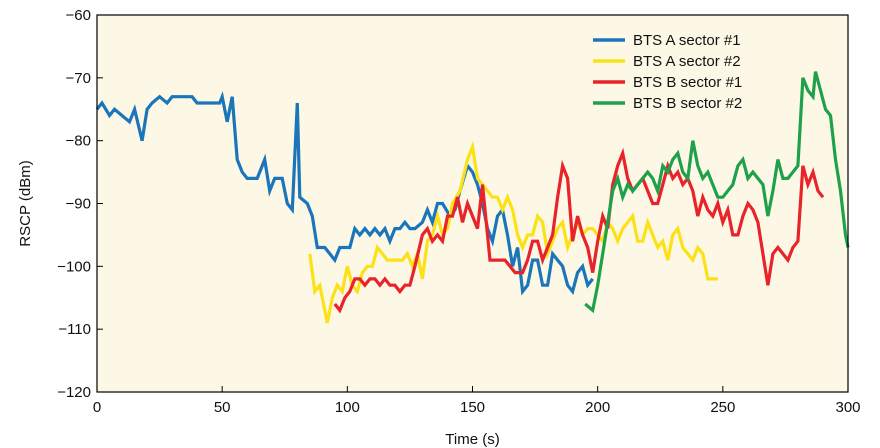 This screenshot has width=880, height=448. Describe the element at coordinates (222, 407) in the screenshot. I see `x-tick-label: 50` at that location.